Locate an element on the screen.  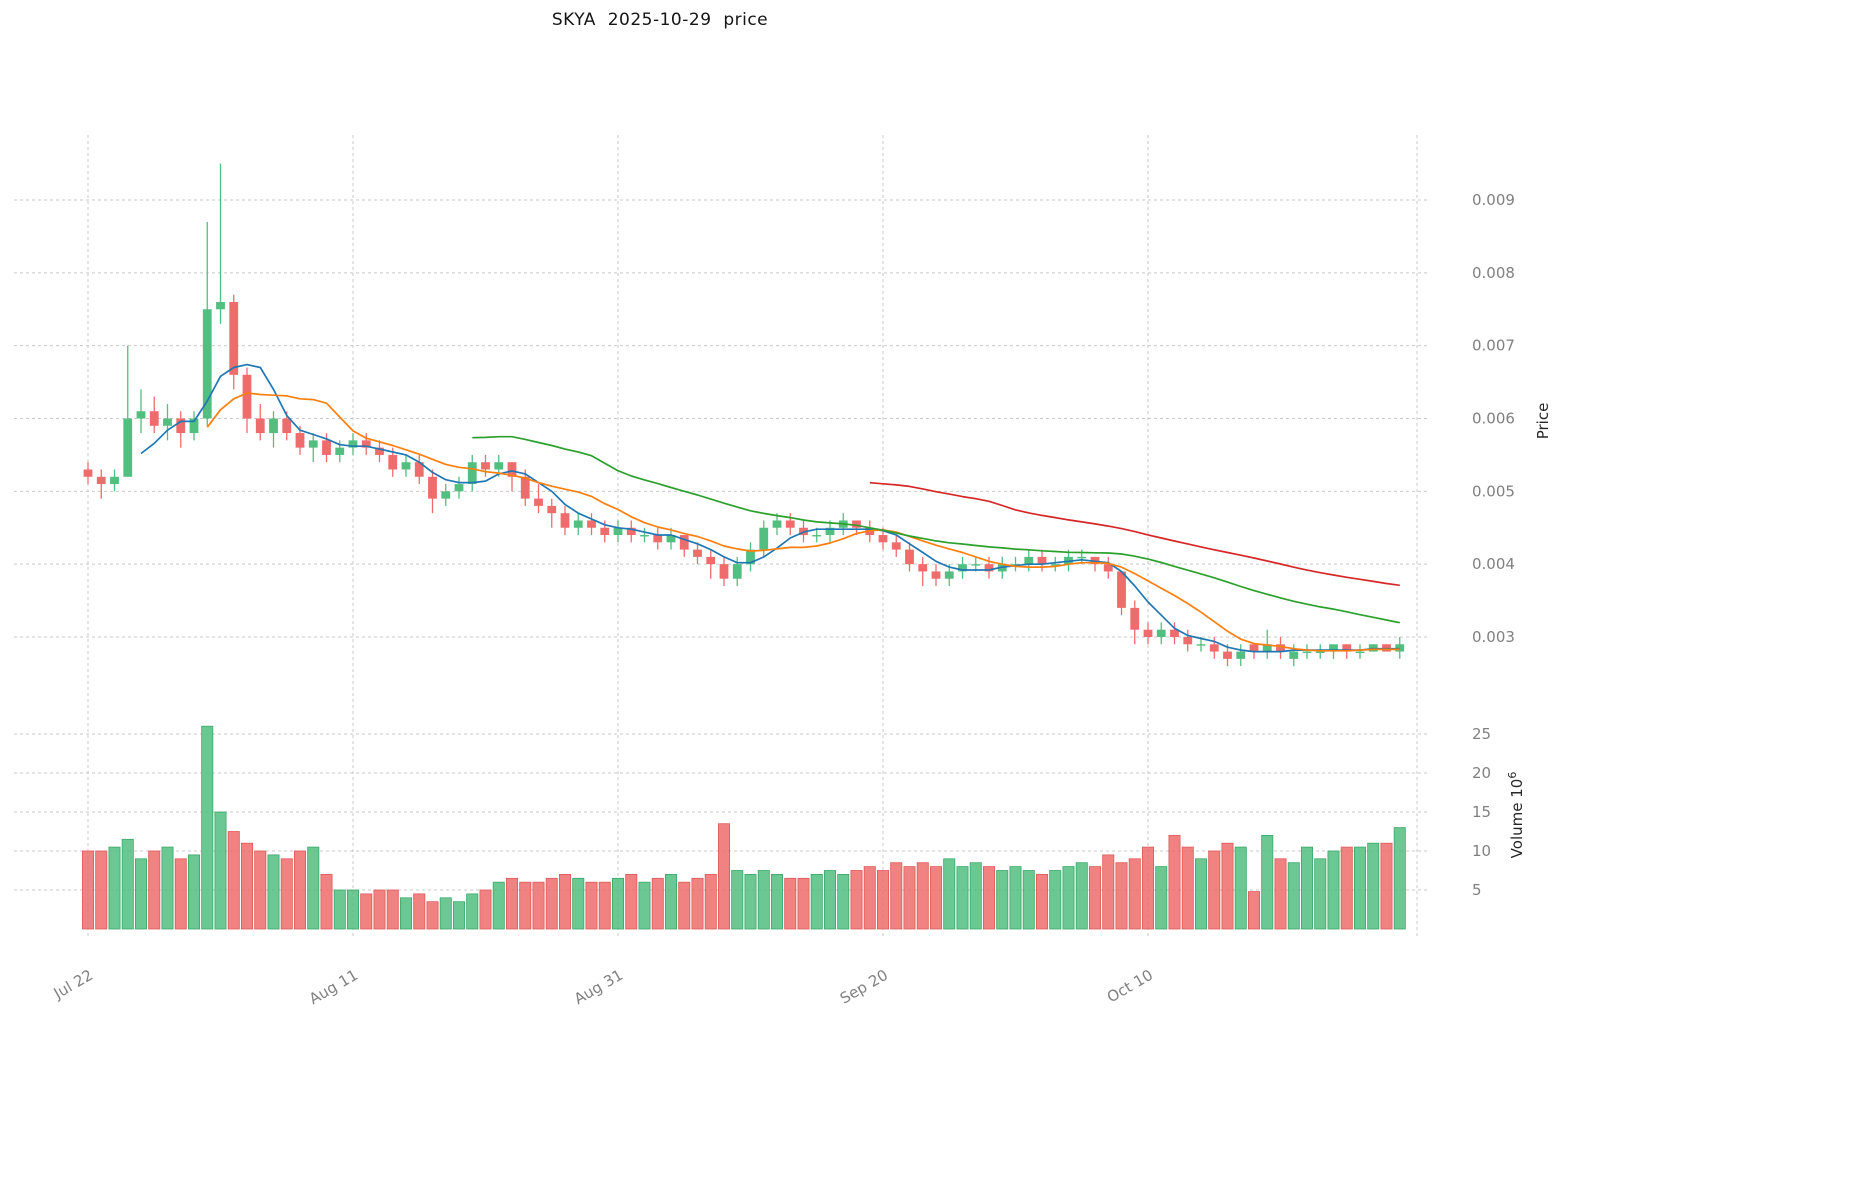
volume-tick-label: 25 is located at coordinates (1481, 734).